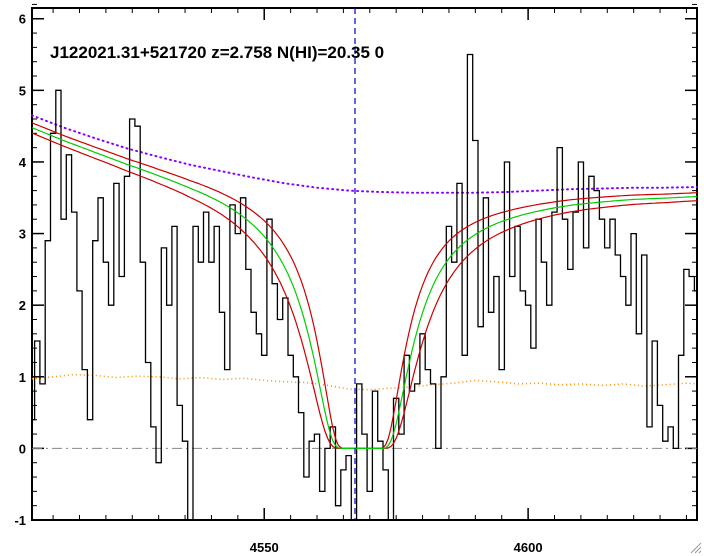  I want to click on chart-annotation: J122021.31+521720 z=2.758 N(HI)=20.35 0, so click(217, 52).